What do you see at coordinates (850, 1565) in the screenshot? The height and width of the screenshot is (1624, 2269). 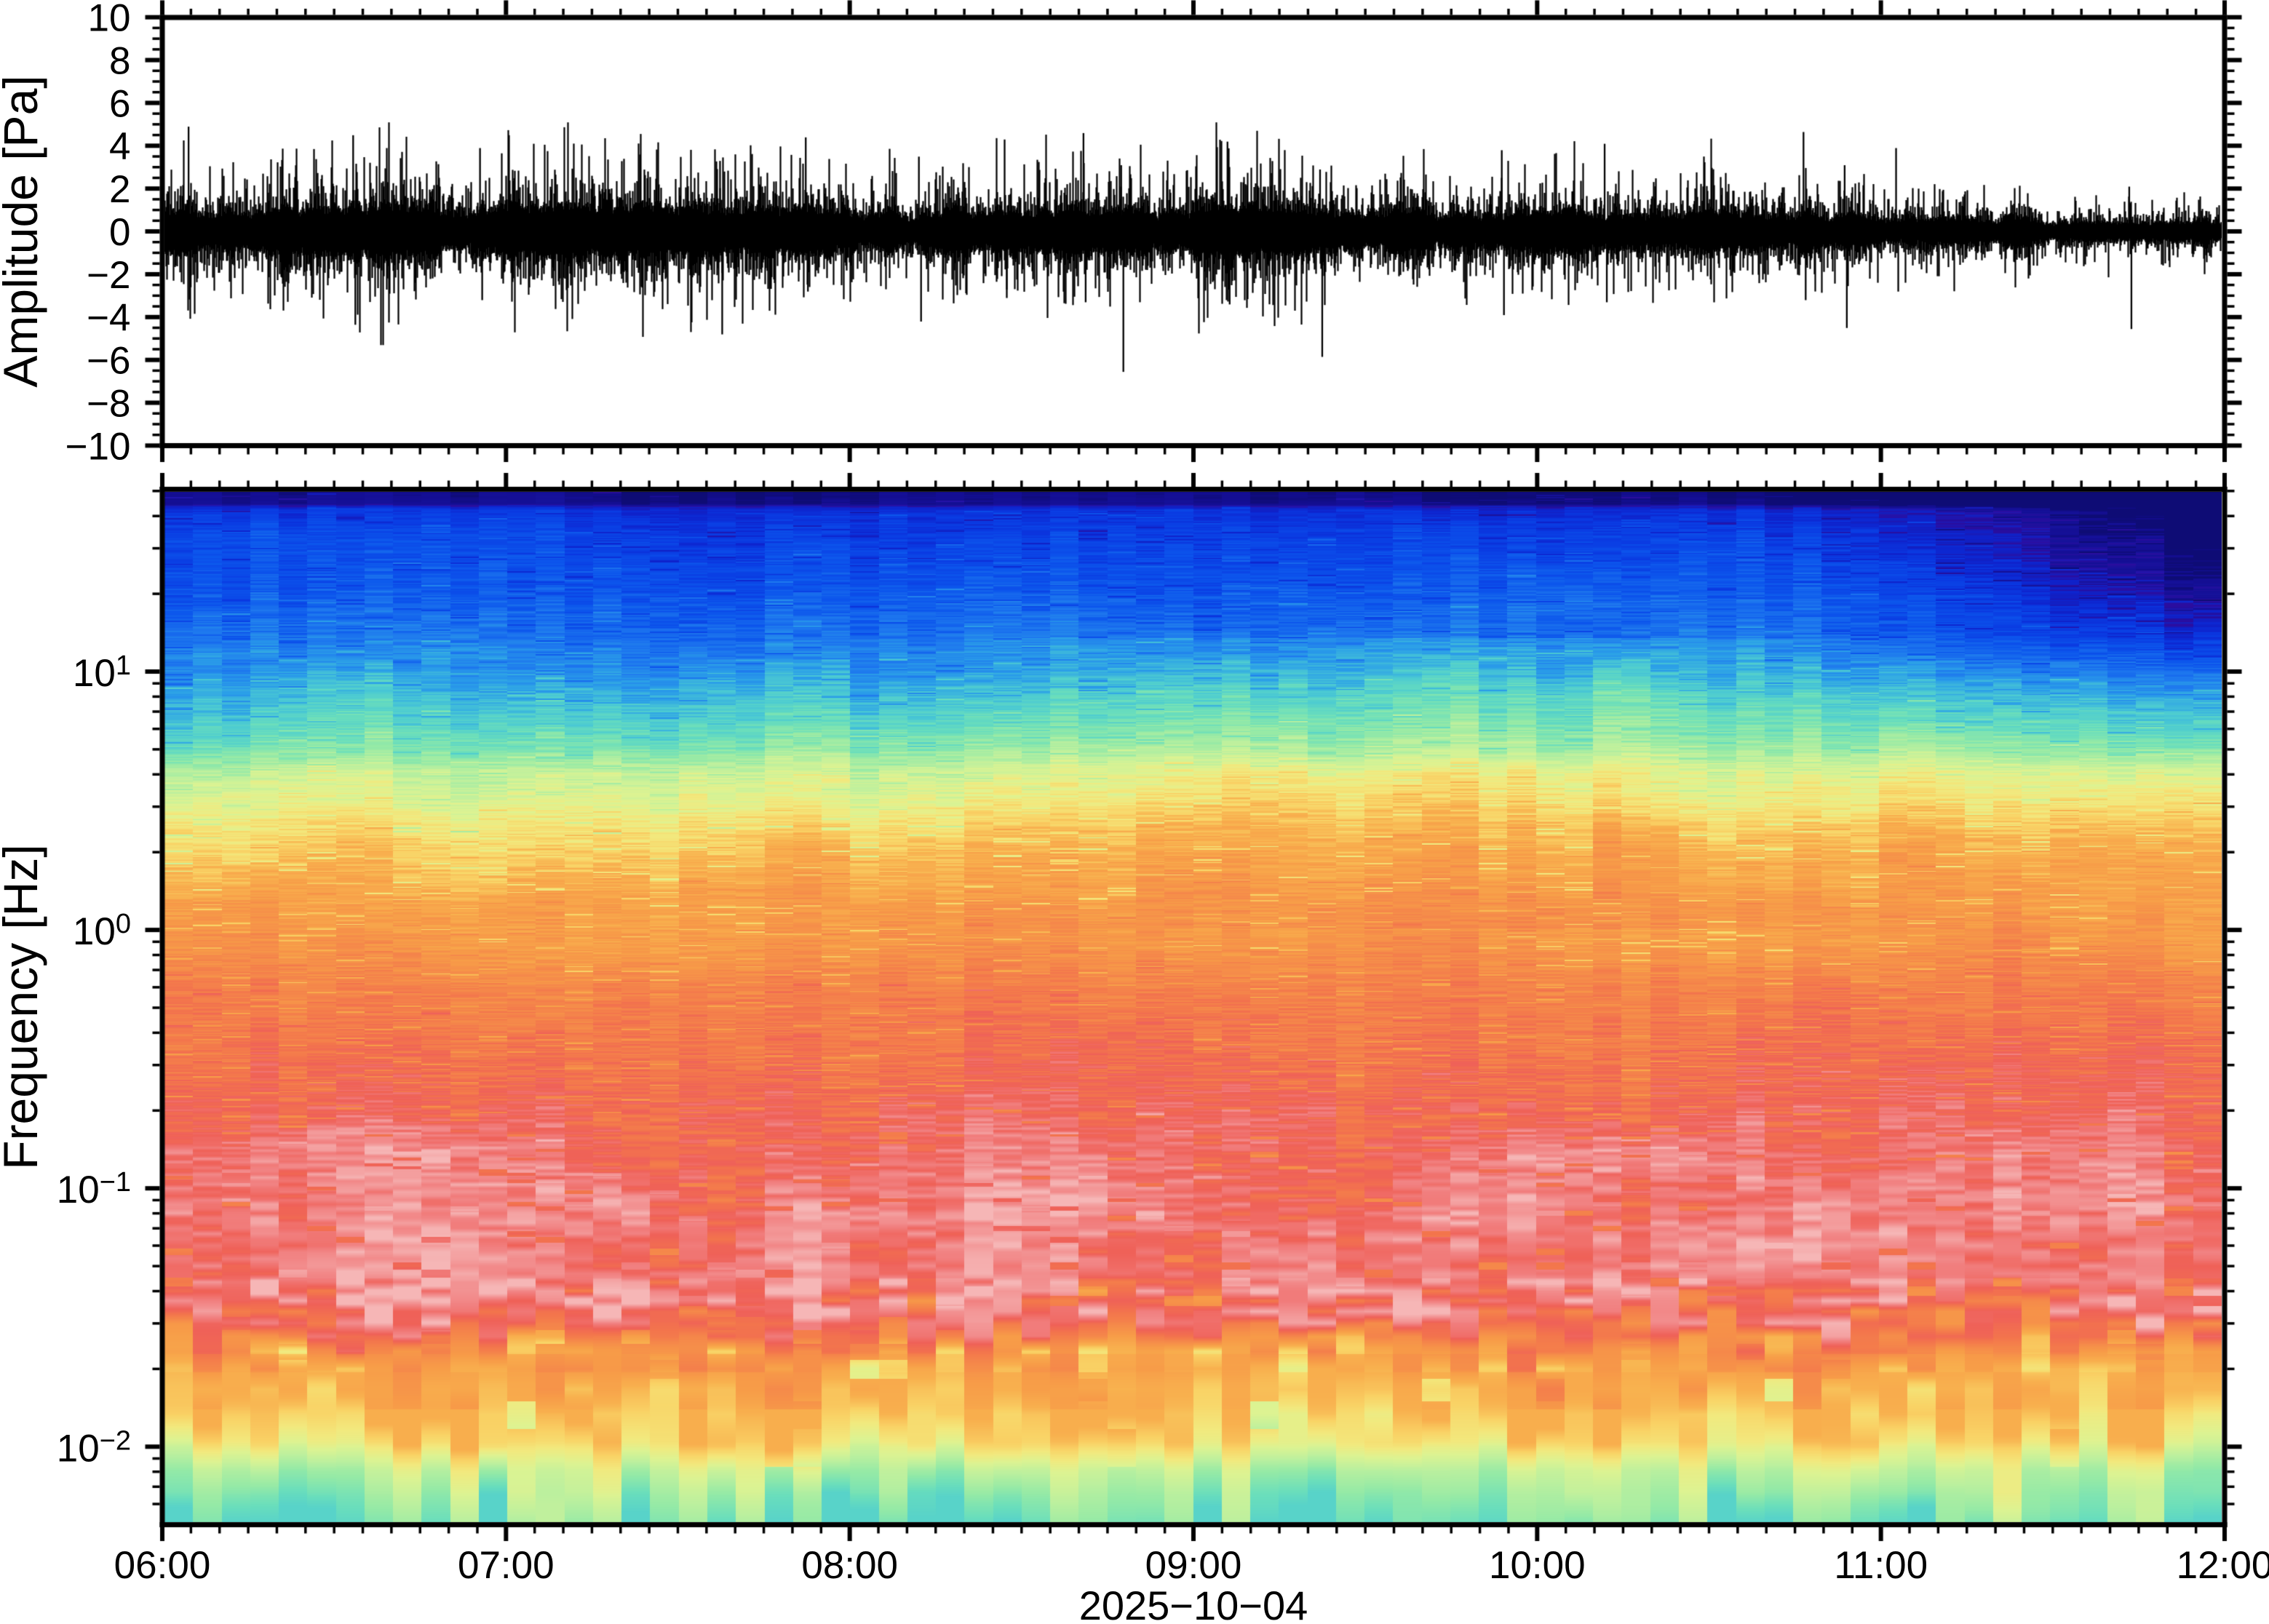 I see `svg-text: 08:00` at bounding box center [850, 1565].